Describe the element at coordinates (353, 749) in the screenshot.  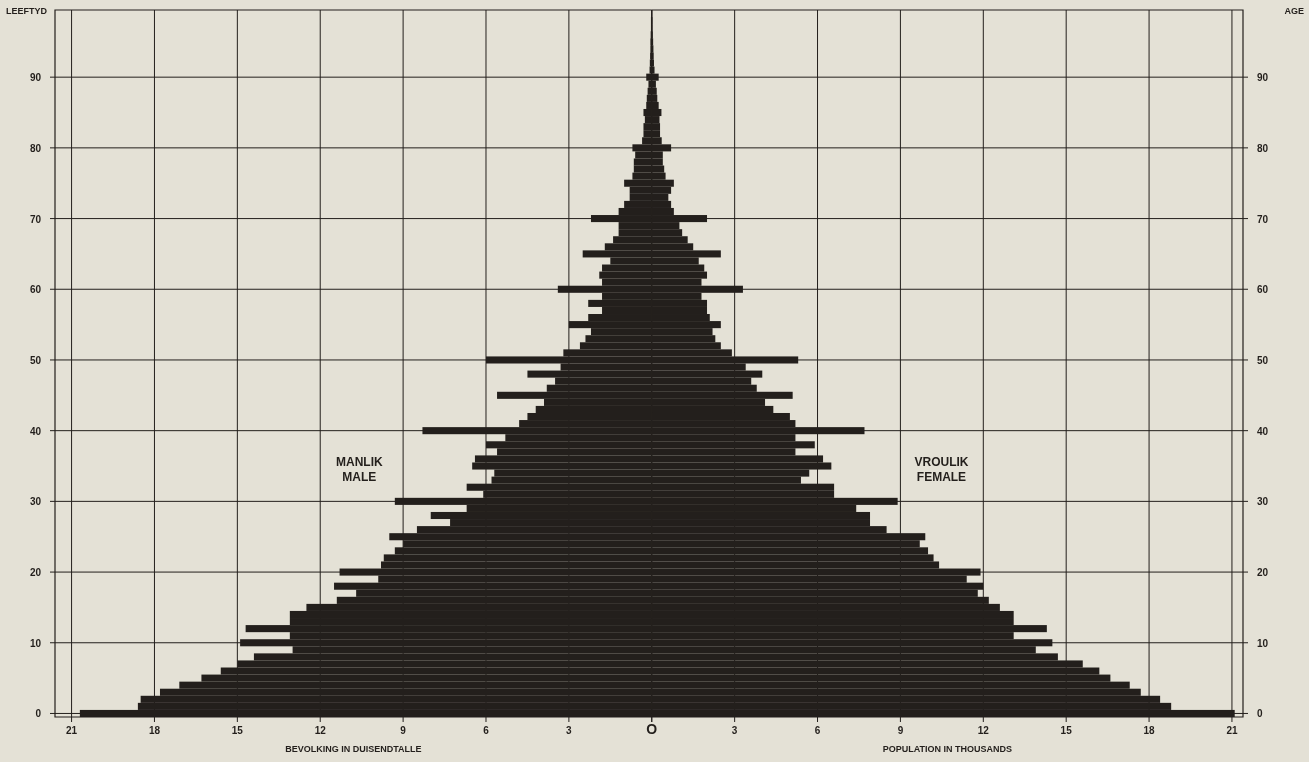
I see `x-axis-title: BEVOLKING IN DUISENDTALLE` at that location.